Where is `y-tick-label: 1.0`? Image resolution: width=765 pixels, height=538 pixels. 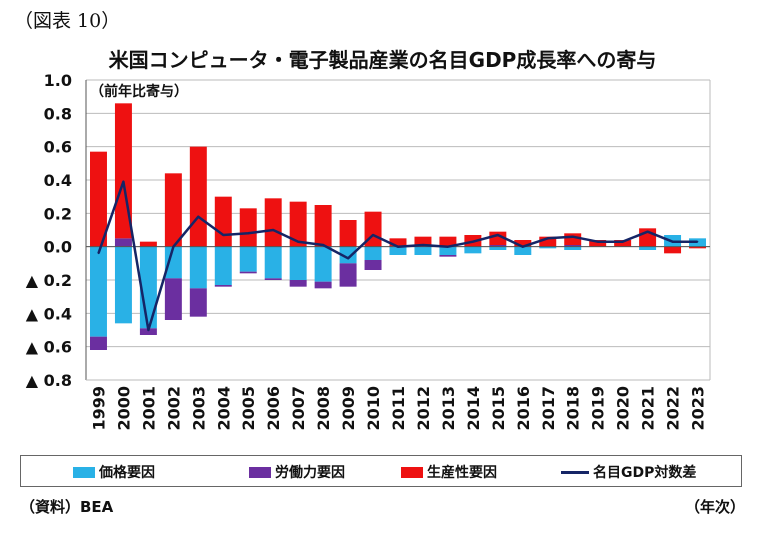
y-tick-label: 1.0 is located at coordinates (58, 80).